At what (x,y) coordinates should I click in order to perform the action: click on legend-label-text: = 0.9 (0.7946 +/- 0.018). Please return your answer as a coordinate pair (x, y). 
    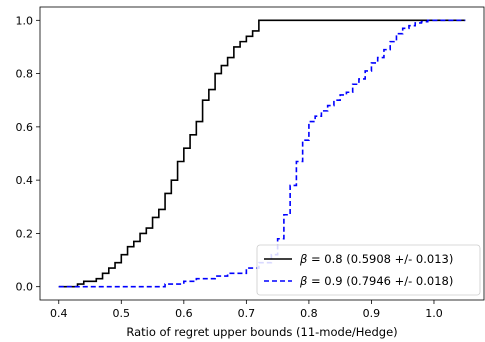
    Looking at the image, I should click on (380, 281).